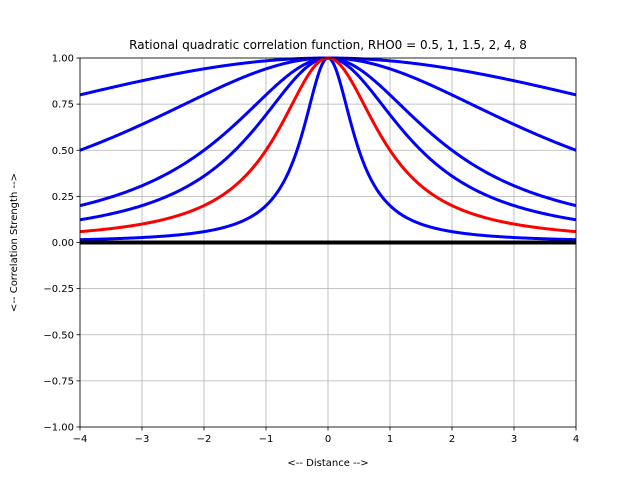 This screenshot has width=640, height=480. Describe the element at coordinates (58, 289) in the screenshot. I see `y-tick-label: −0.25` at that location.